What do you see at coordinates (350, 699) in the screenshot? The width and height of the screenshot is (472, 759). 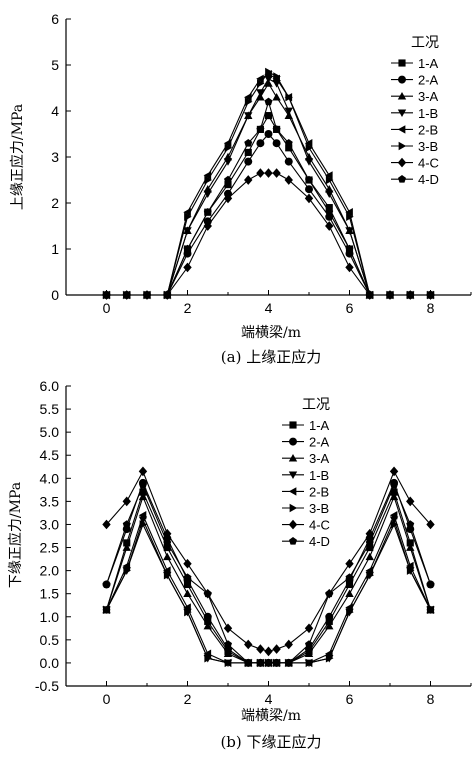 I see `x-tick-label: 6` at bounding box center [350, 699].